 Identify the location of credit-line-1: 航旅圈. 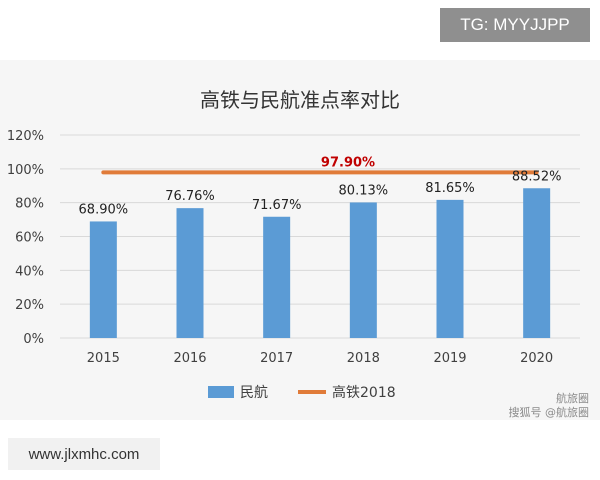
(572, 398).